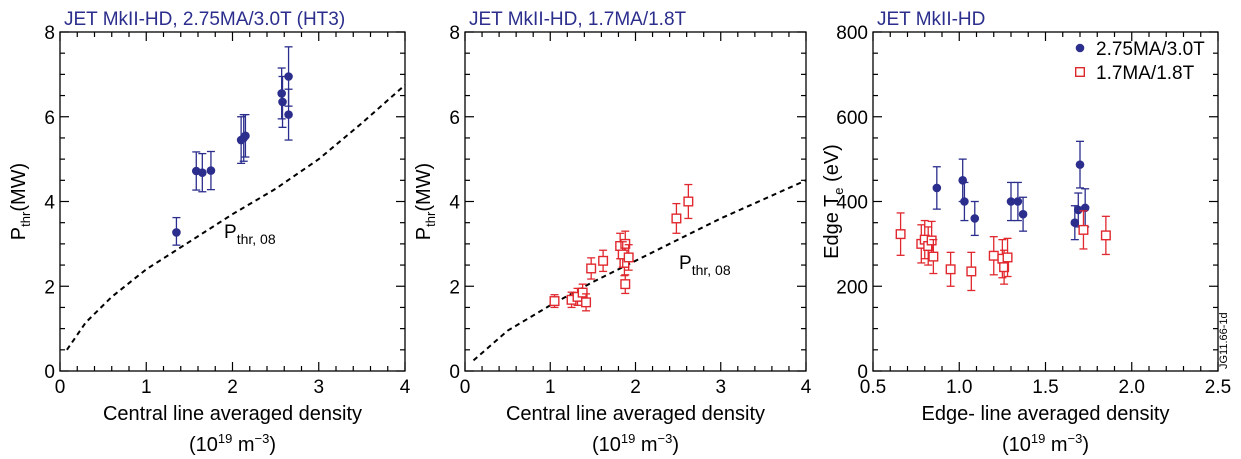 Image resolution: width=1241 pixels, height=459 pixels. Describe the element at coordinates (852, 33) in the screenshot. I see `y-tick-label: 800` at that location.